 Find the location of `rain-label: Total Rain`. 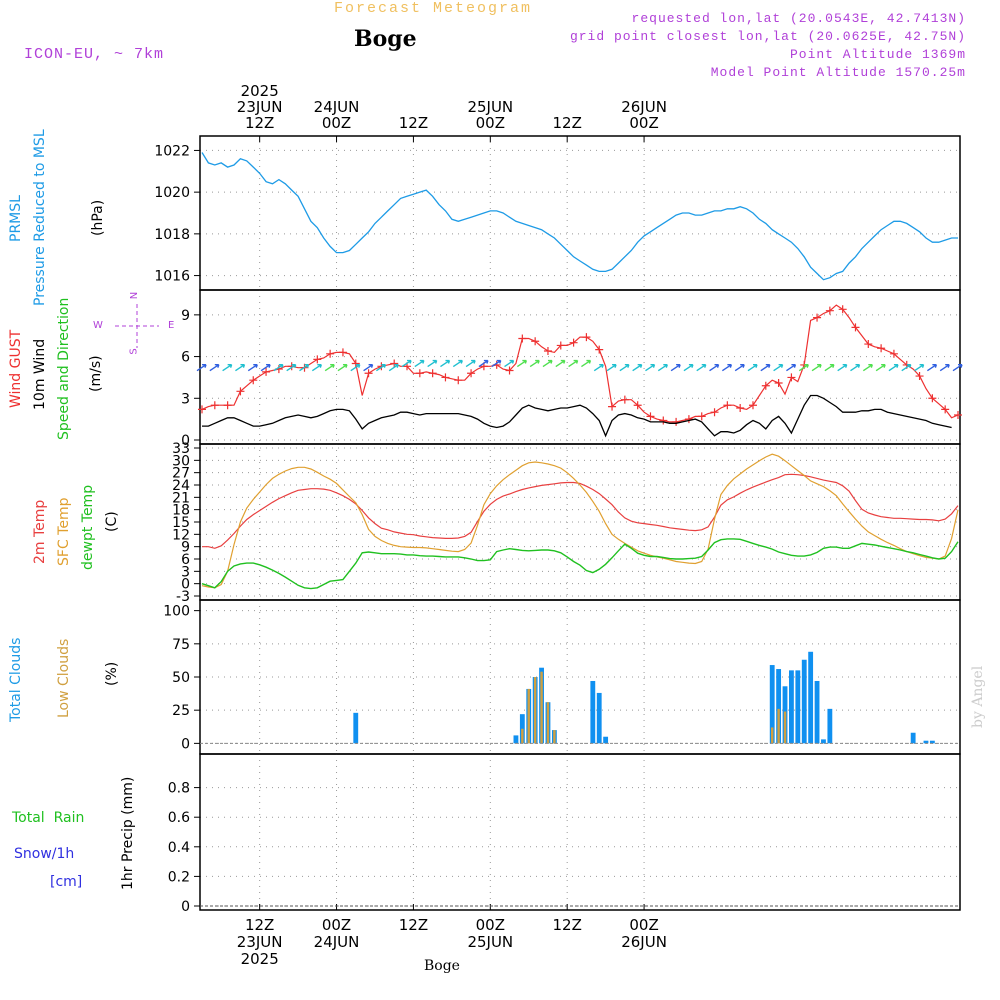

rain-label: Total Rain is located at coordinates (48, 818).